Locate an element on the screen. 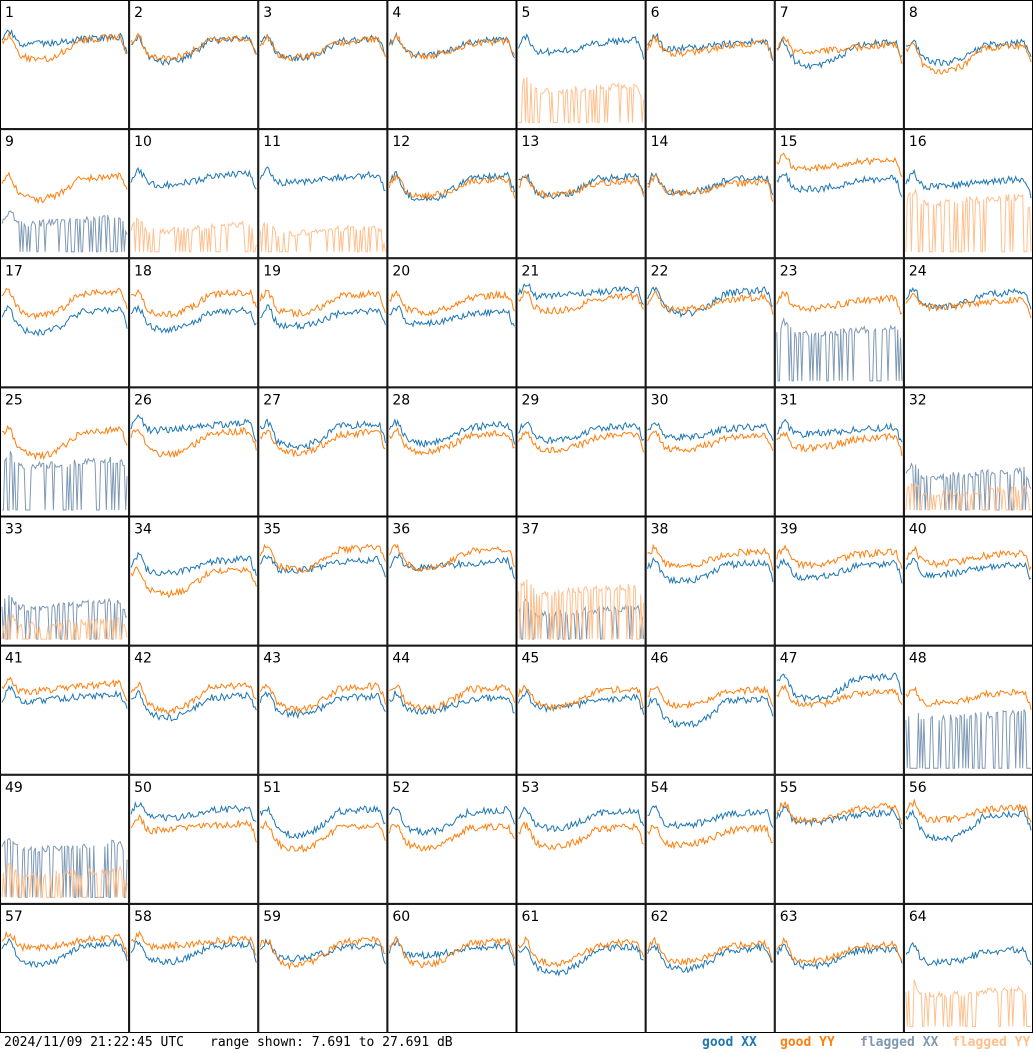 This screenshot has width=1033, height=1053. panel-45: 45 is located at coordinates (581, 710).